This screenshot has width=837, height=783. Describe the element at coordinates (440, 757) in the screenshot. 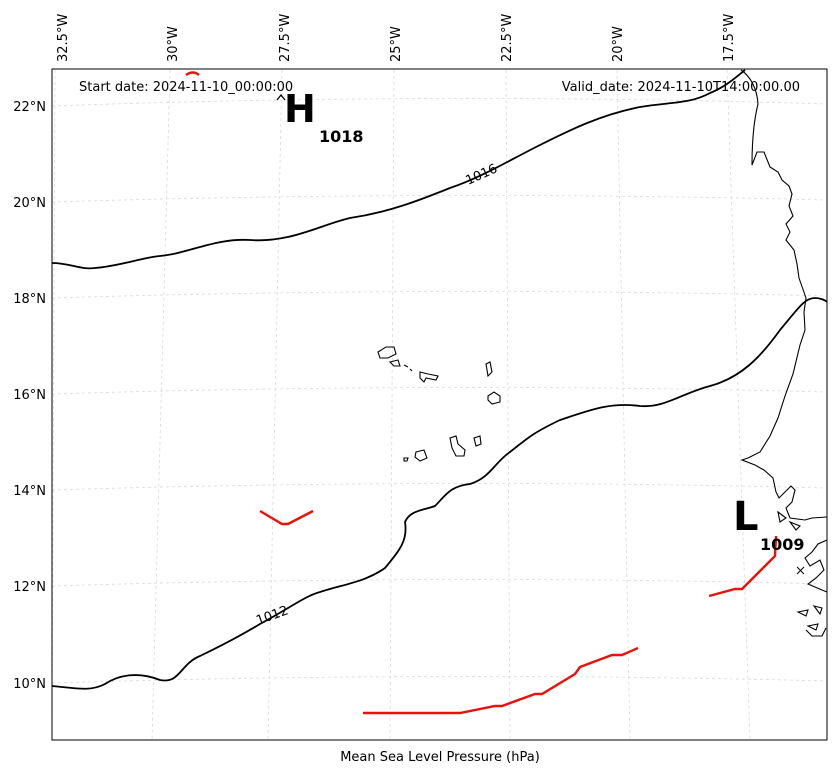

I see `x-axis-label: Mean Sea Level Pressure (hPa)` at that location.